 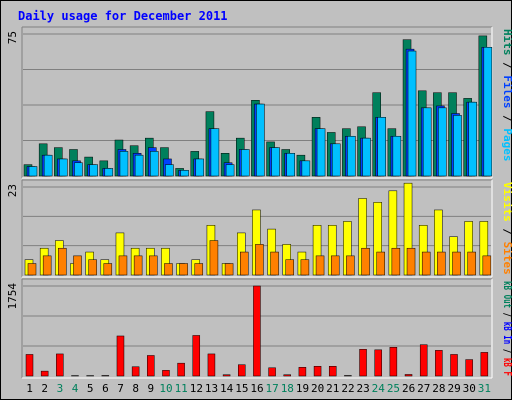 What do you see at coordinates (272, 388) in the screenshot?
I see `x-tick-label-day-17: 17` at bounding box center [272, 388].